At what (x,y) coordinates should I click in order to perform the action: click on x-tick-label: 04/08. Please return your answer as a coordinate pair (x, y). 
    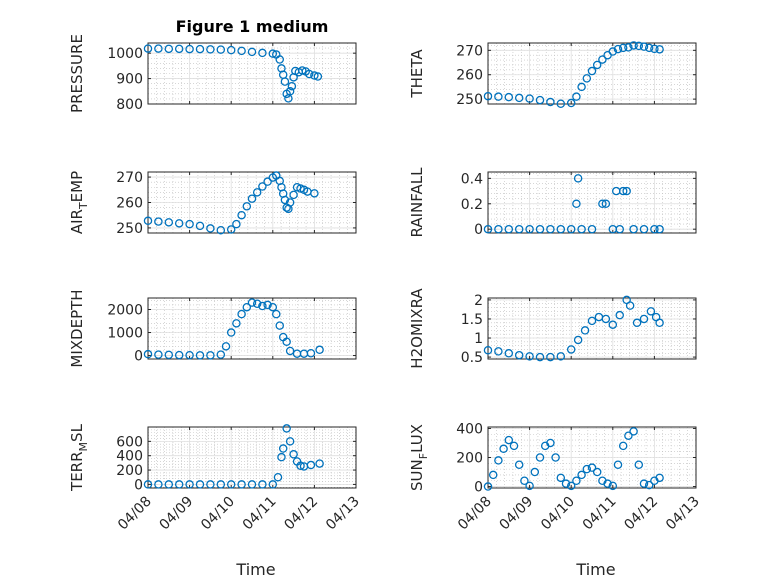
    Looking at the image, I should click on (475, 514).